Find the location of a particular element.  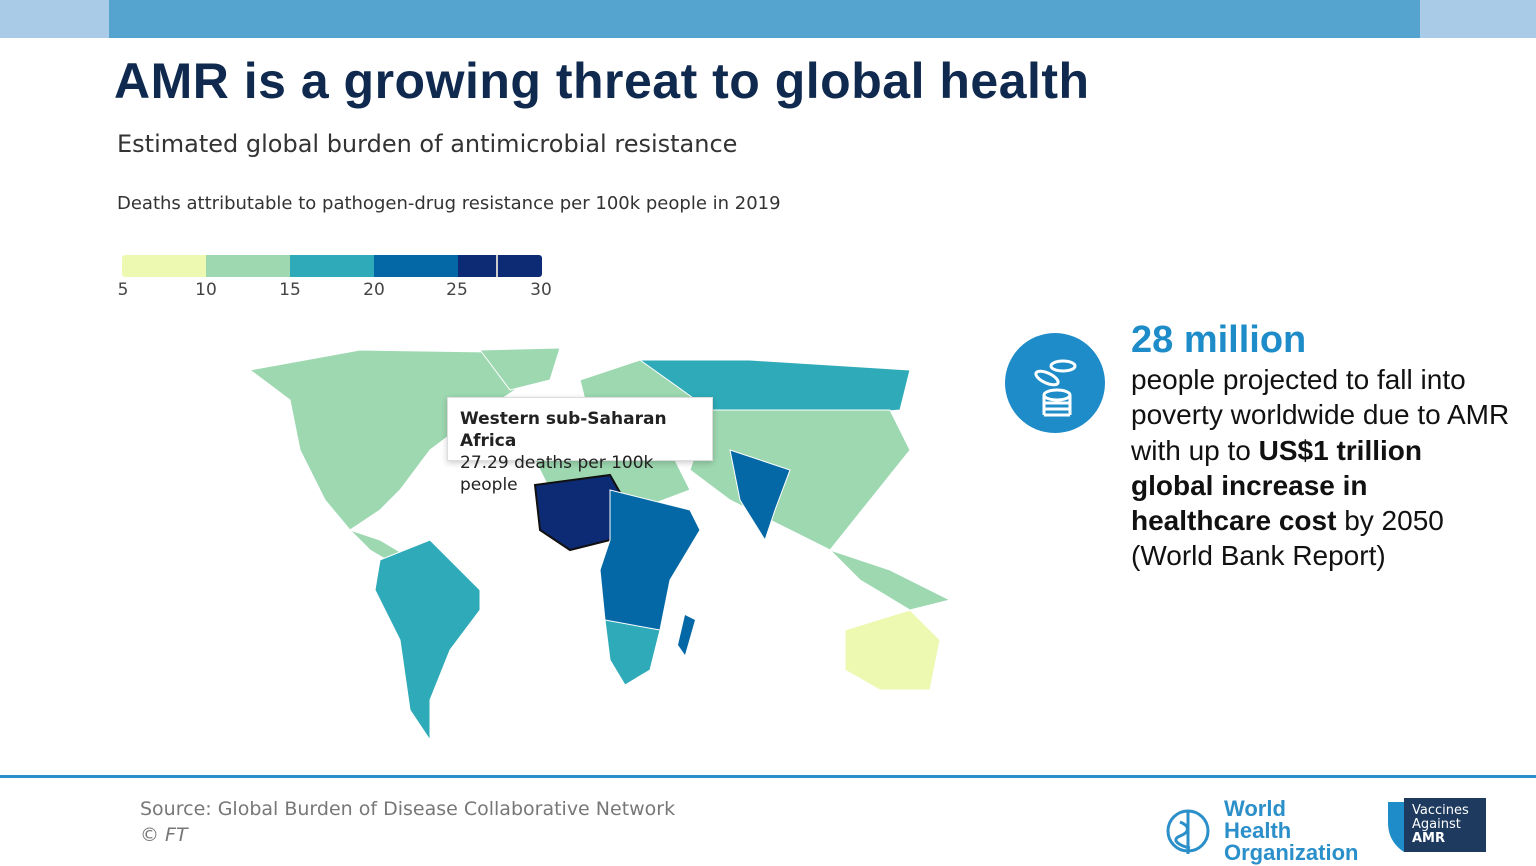

legend-tick: 10 is located at coordinates (206, 290).